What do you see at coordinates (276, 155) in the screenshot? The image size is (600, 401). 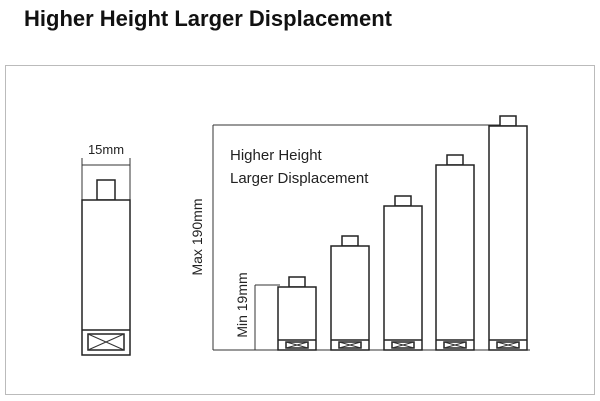 I see `caption-line: Higher Height` at bounding box center [276, 155].